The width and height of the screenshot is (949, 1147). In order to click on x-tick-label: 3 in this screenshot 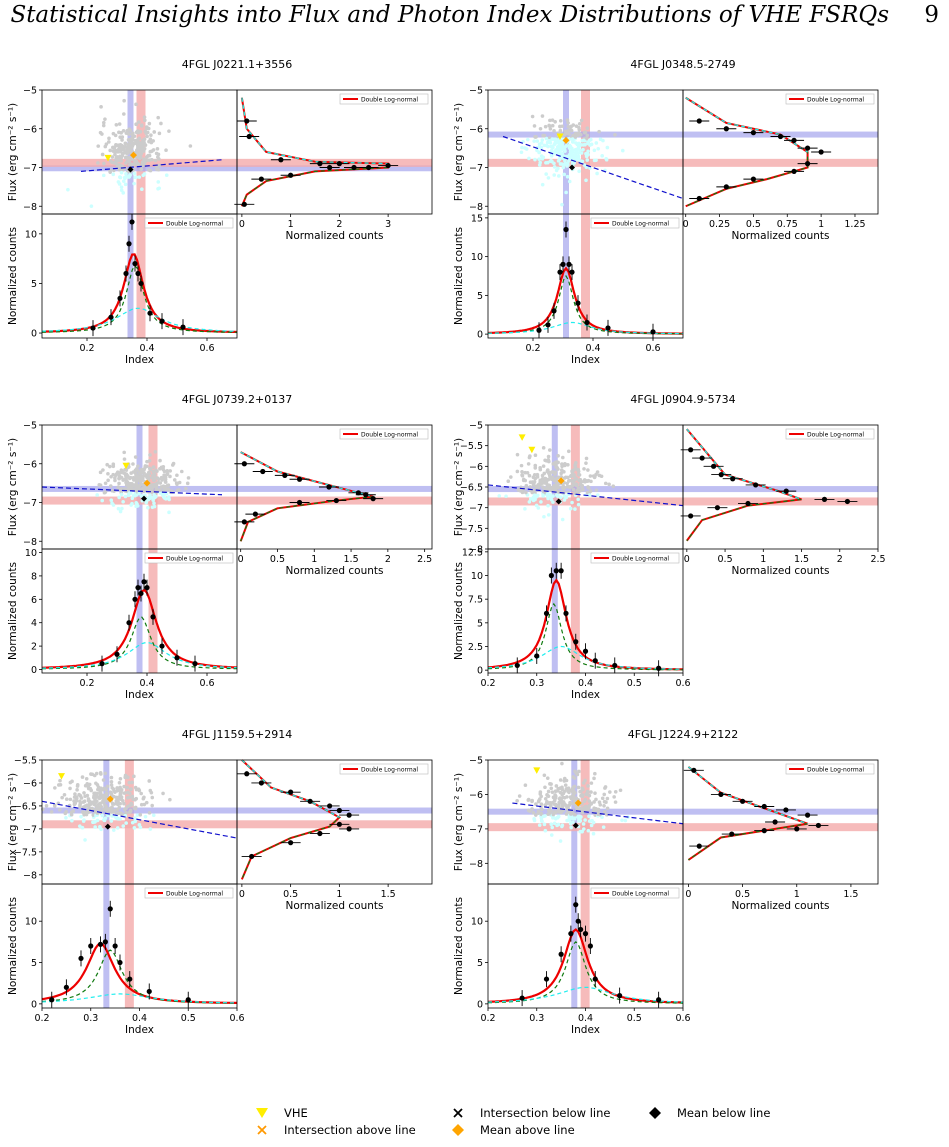, I will do `click(388, 224)`.